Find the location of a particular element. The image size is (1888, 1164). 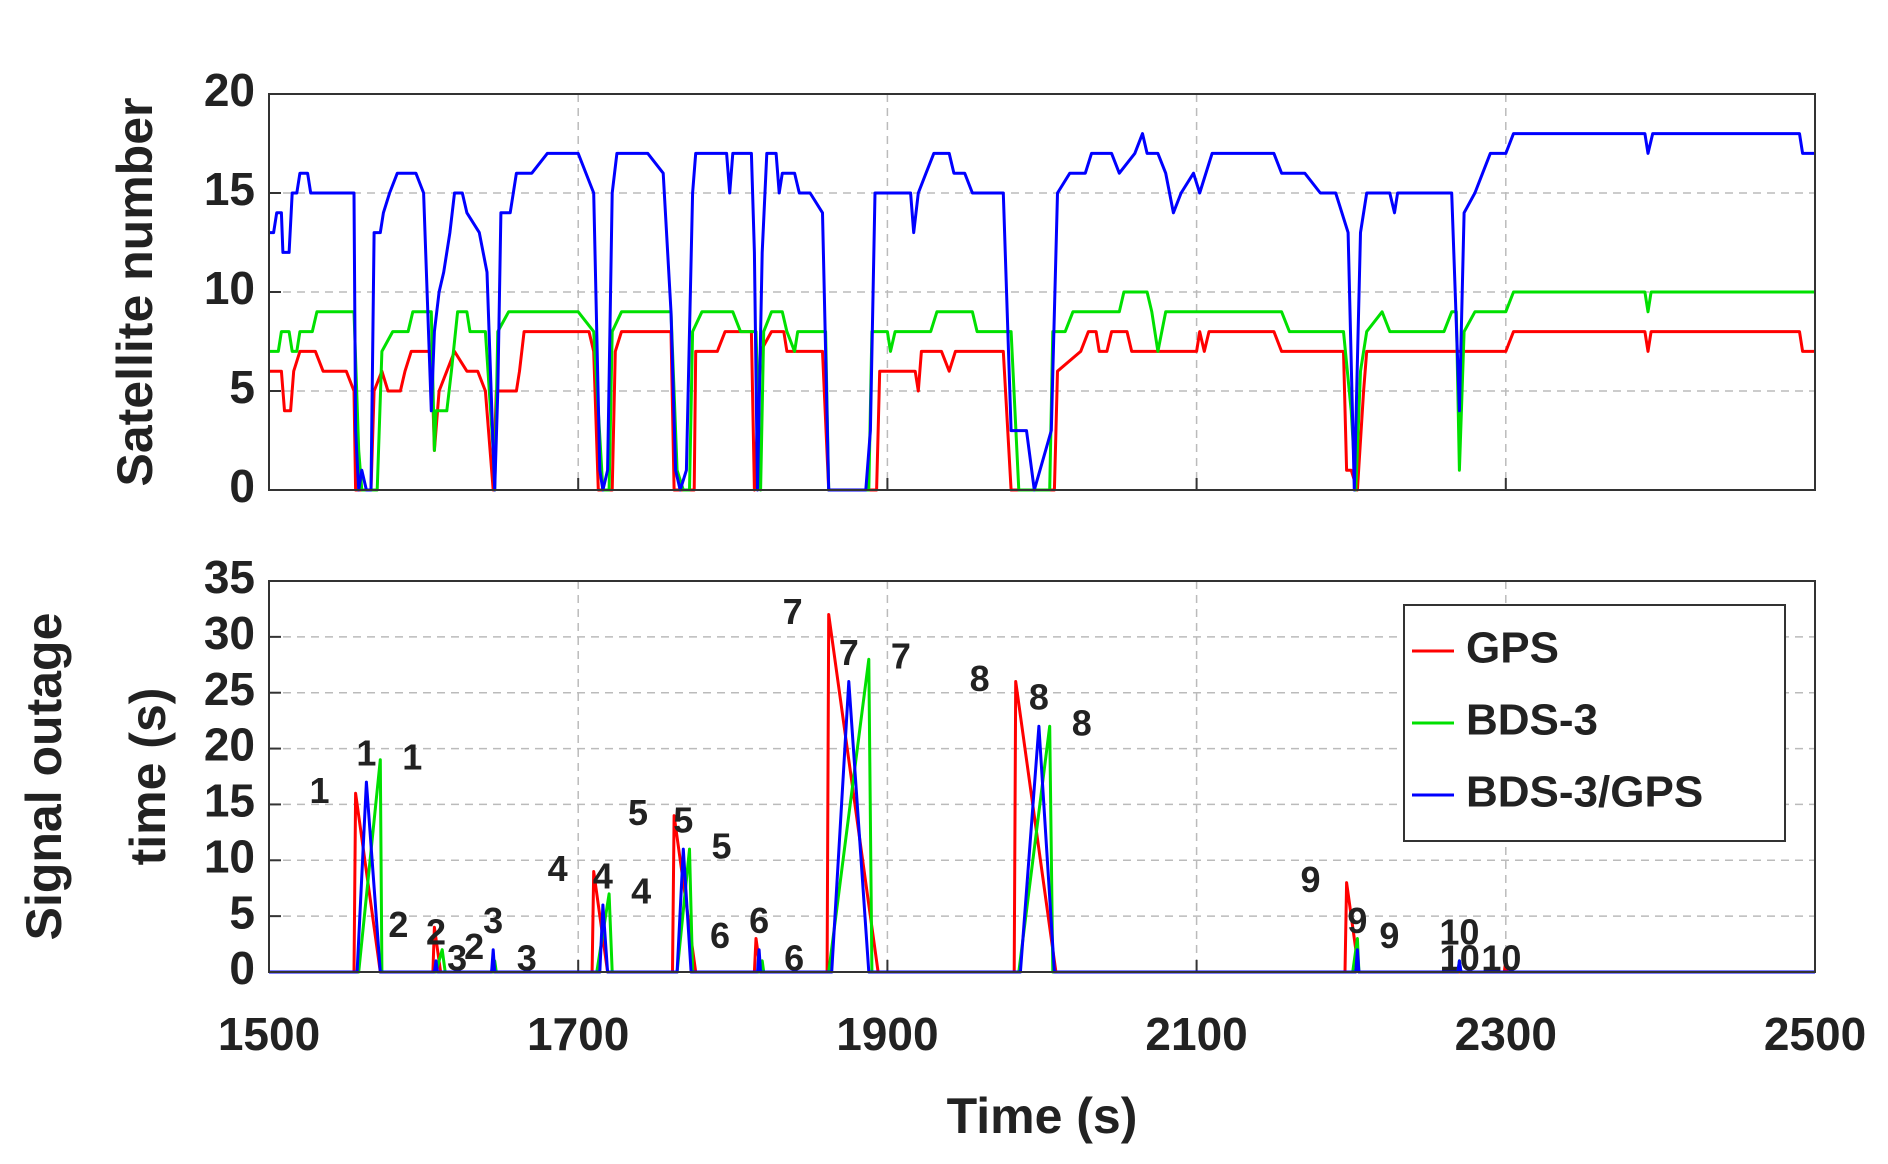

legend-label: GPS is located at coordinates (1512, 648).